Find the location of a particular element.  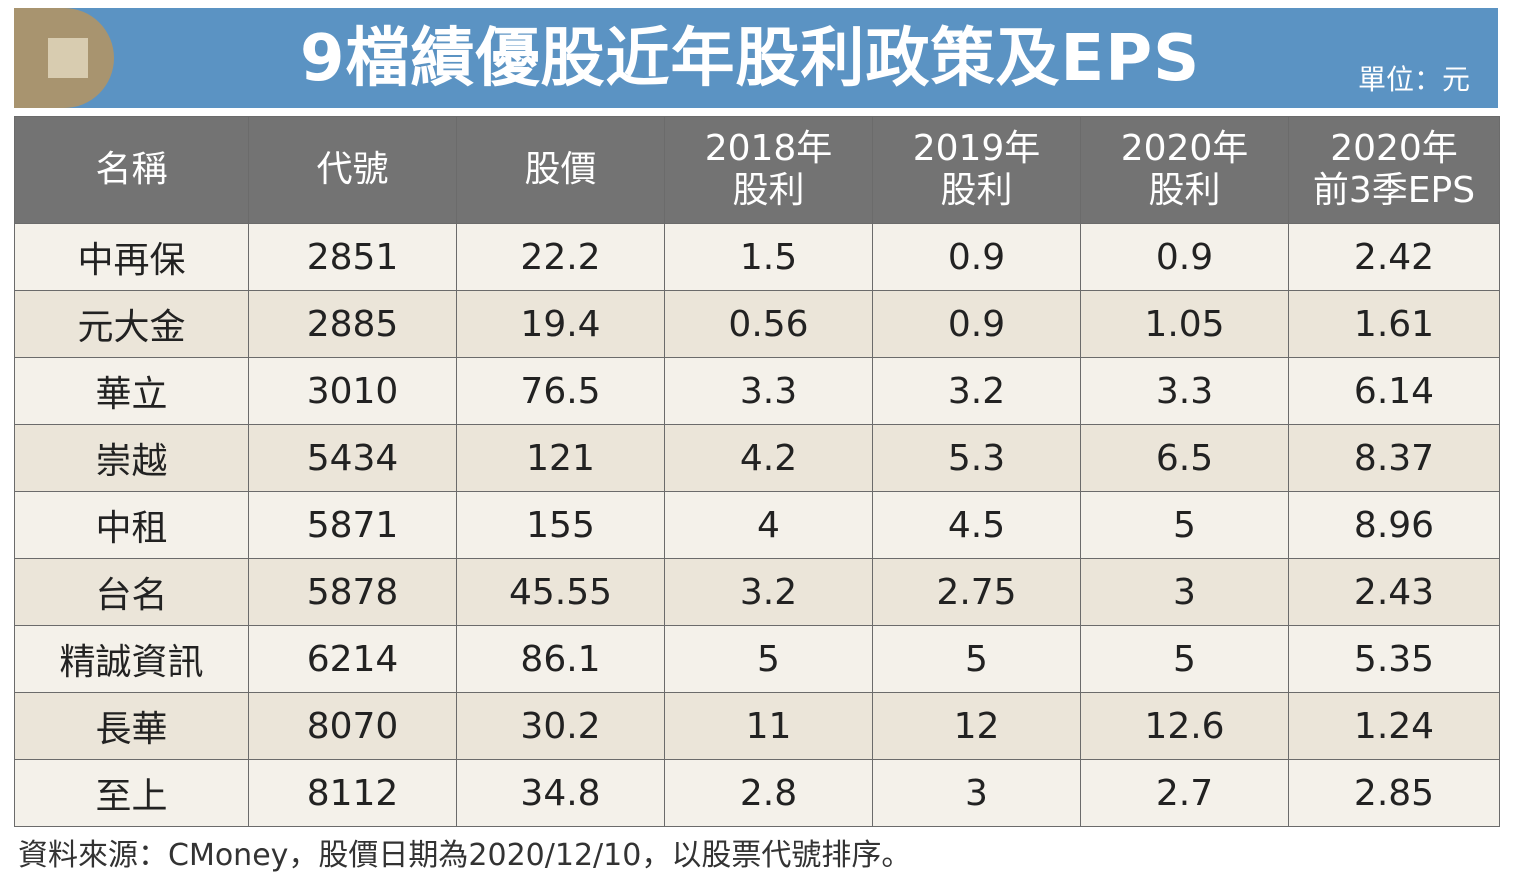

table-cell: 2.8 is located at coordinates (768, 793).